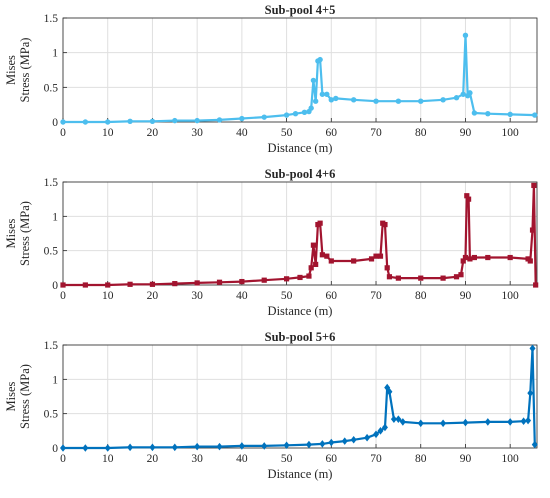 The height and width of the screenshot is (498, 550). What do you see at coordinates (51, 183) in the screenshot?
I see `y-tick-label: 1.5` at bounding box center [51, 183].